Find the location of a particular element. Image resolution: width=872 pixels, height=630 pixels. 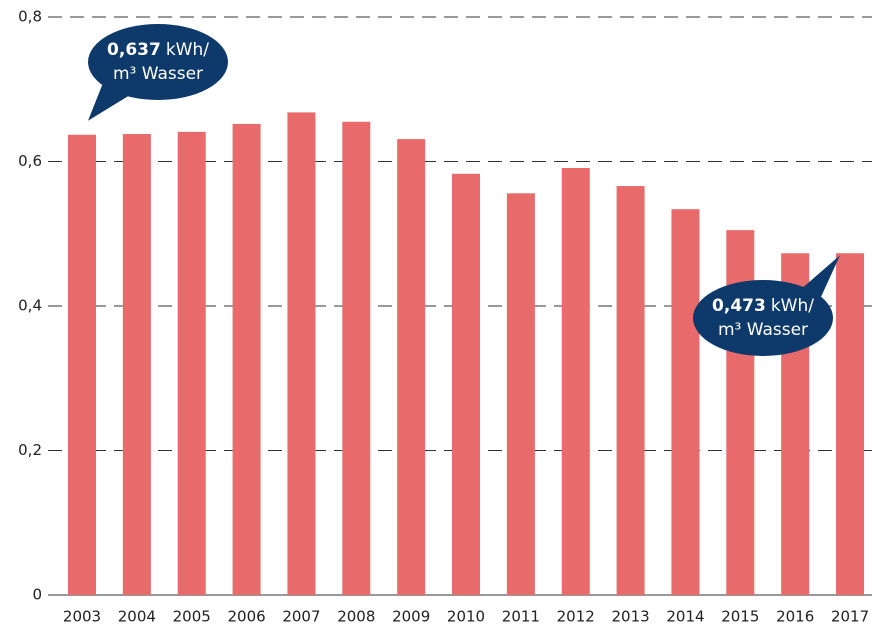

callout: 0,473 kWh/m³ Wasser is located at coordinates (767, 305).